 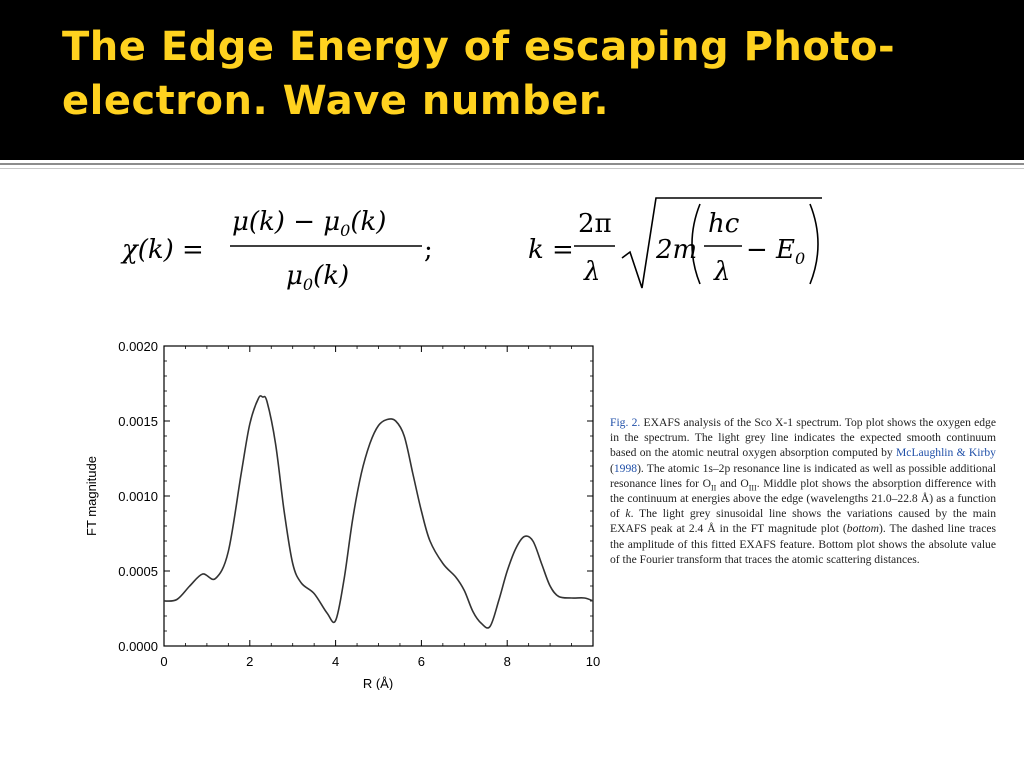 I want to click on caption-text-3: and O, so click(x=732, y=483).